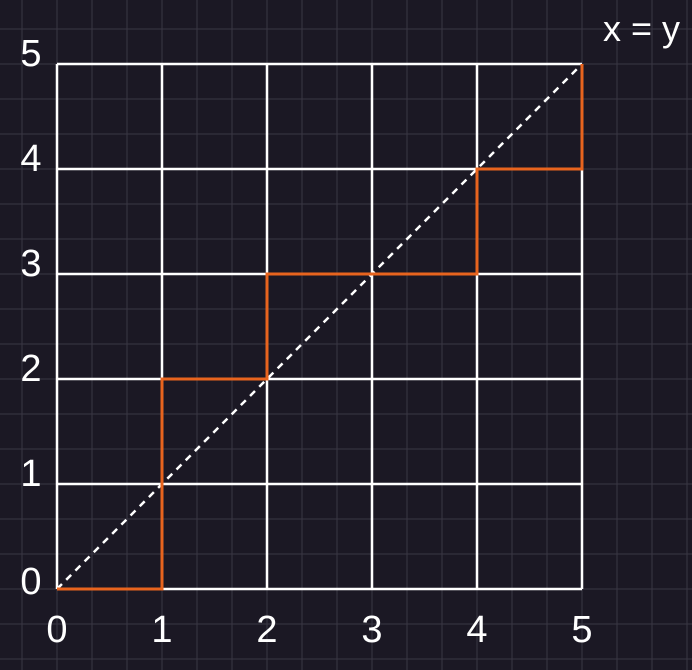 The height and width of the screenshot is (670, 692). I want to click on y-tick-label: 0, so click(30, 582).